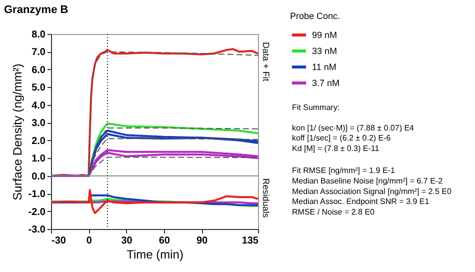  What do you see at coordinates (155, 255) in the screenshot?
I see `x-axis-title: Time (min)` at bounding box center [155, 255].